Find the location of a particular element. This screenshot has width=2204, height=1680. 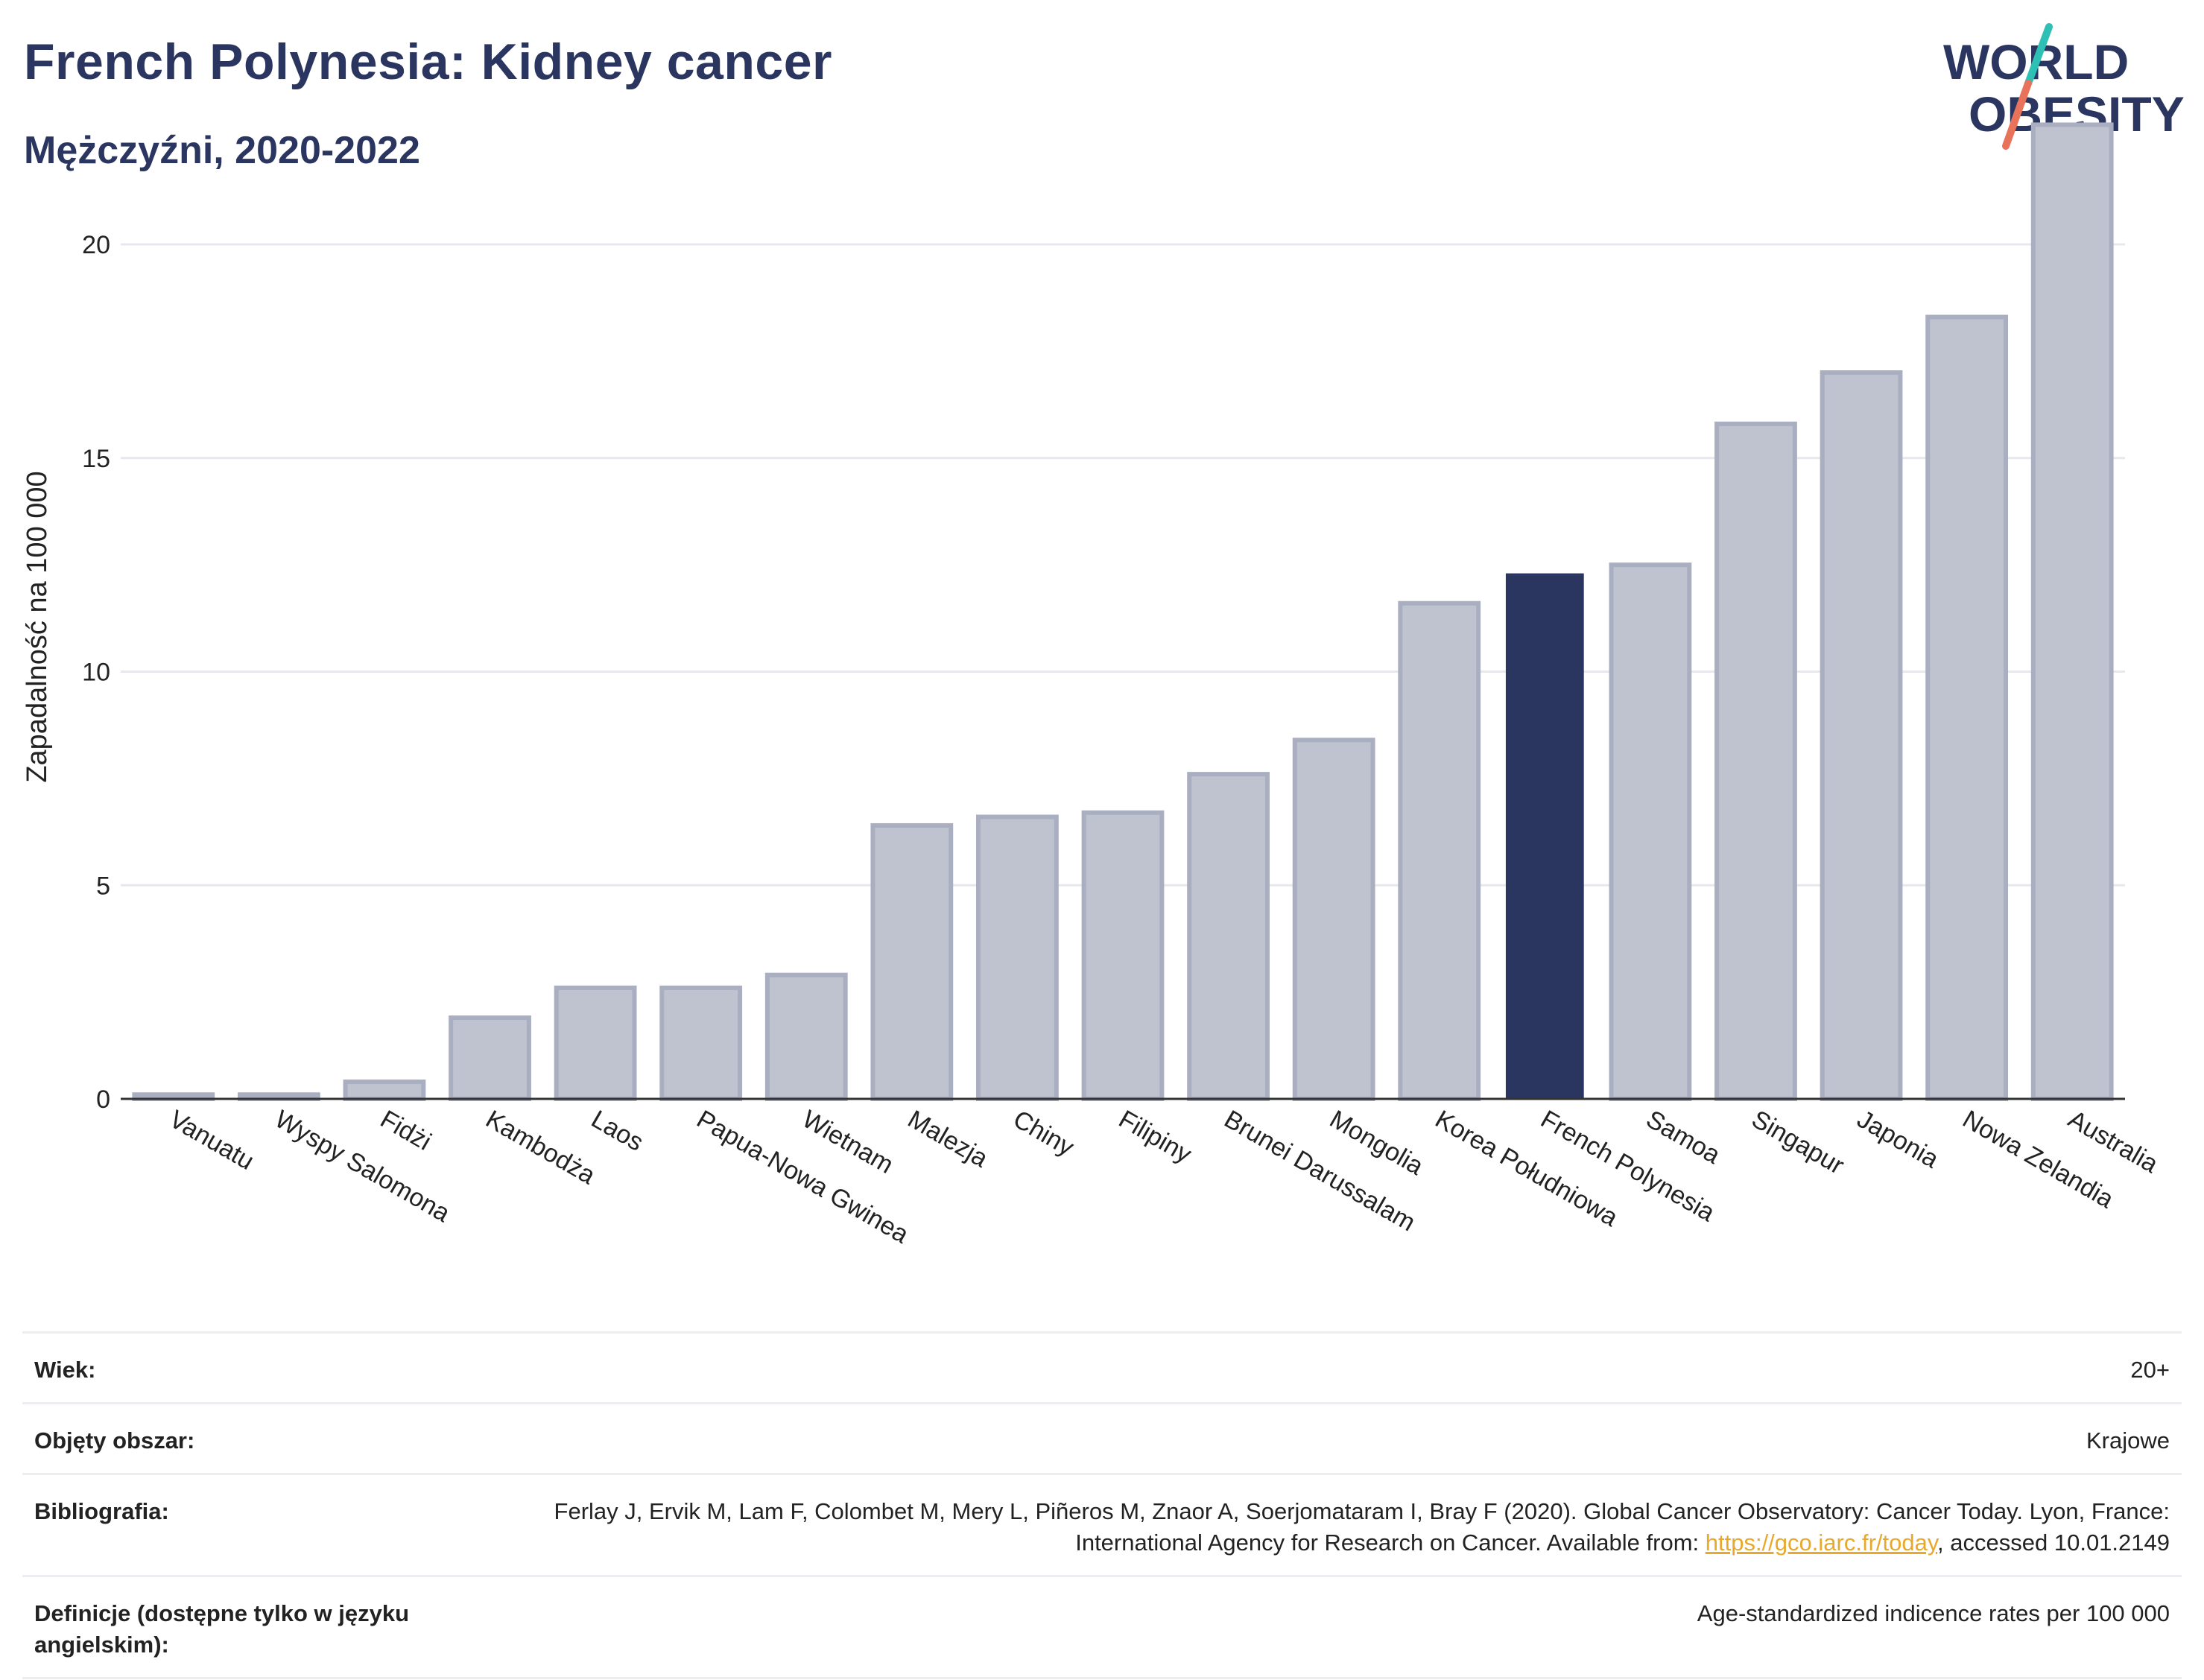

y-tick-labels: 0 5 10 15 20 is located at coordinates (96, 672).